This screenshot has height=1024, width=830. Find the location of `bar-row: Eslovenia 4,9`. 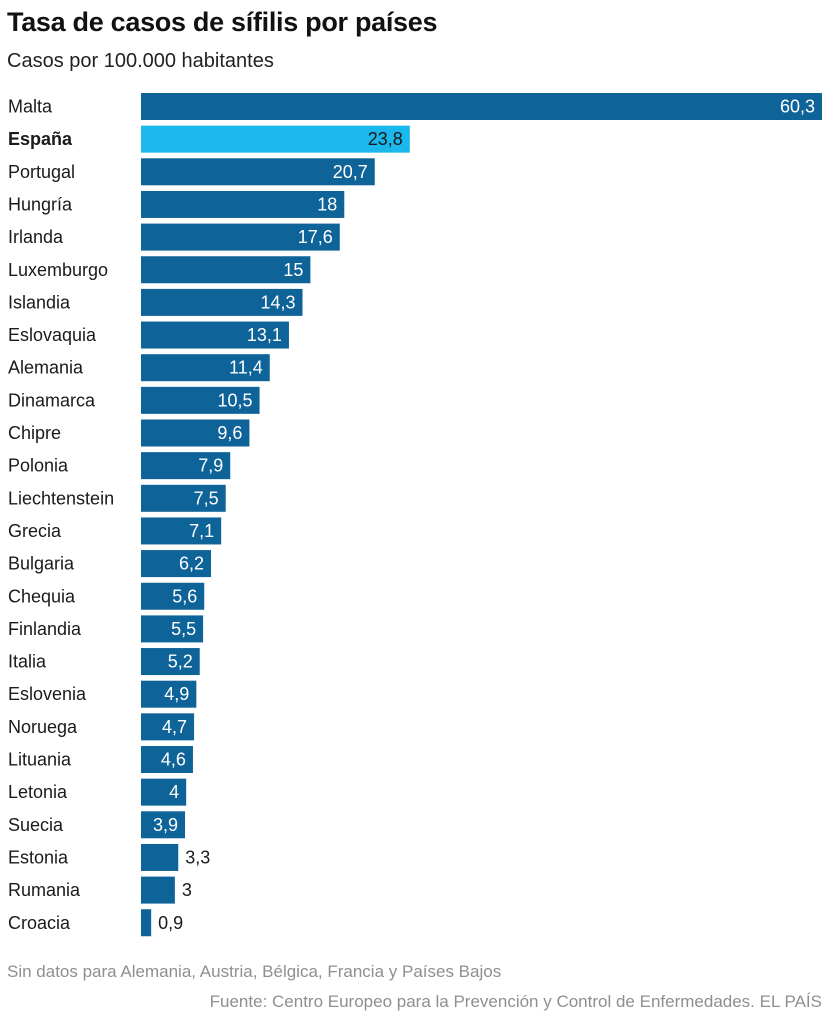

bar-row: Eslovenia 4,9 is located at coordinates (102, 694).